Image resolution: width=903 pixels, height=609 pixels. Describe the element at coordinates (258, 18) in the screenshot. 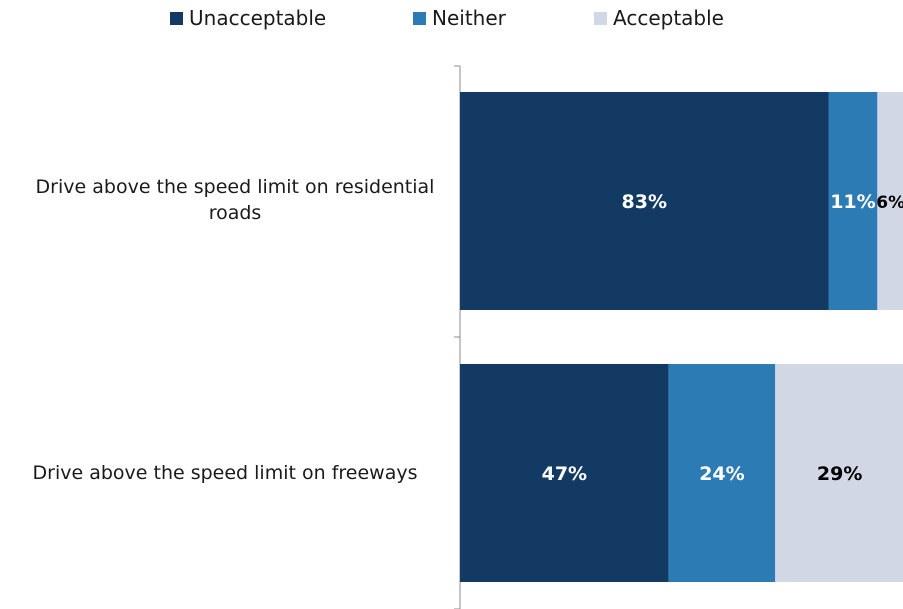

I see `legend-label-unacceptable: Unacceptable` at that location.